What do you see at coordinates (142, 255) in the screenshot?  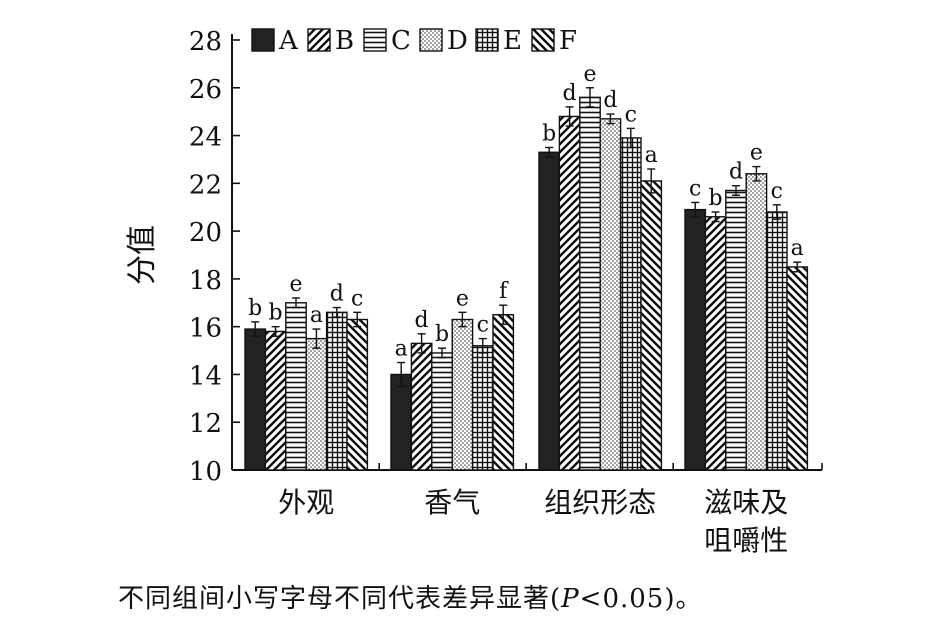 I see `y-axis-label: 分值` at bounding box center [142, 255].